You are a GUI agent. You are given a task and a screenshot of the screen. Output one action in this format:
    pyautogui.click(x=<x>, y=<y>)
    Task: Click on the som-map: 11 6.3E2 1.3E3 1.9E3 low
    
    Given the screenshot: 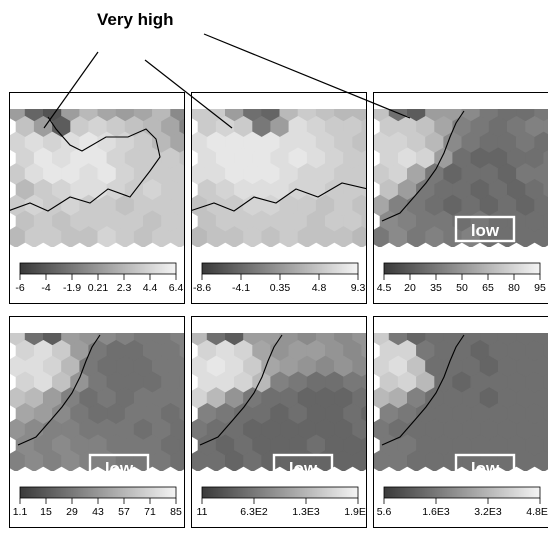 What is the action you would take?
    pyautogui.click(x=279, y=422)
    